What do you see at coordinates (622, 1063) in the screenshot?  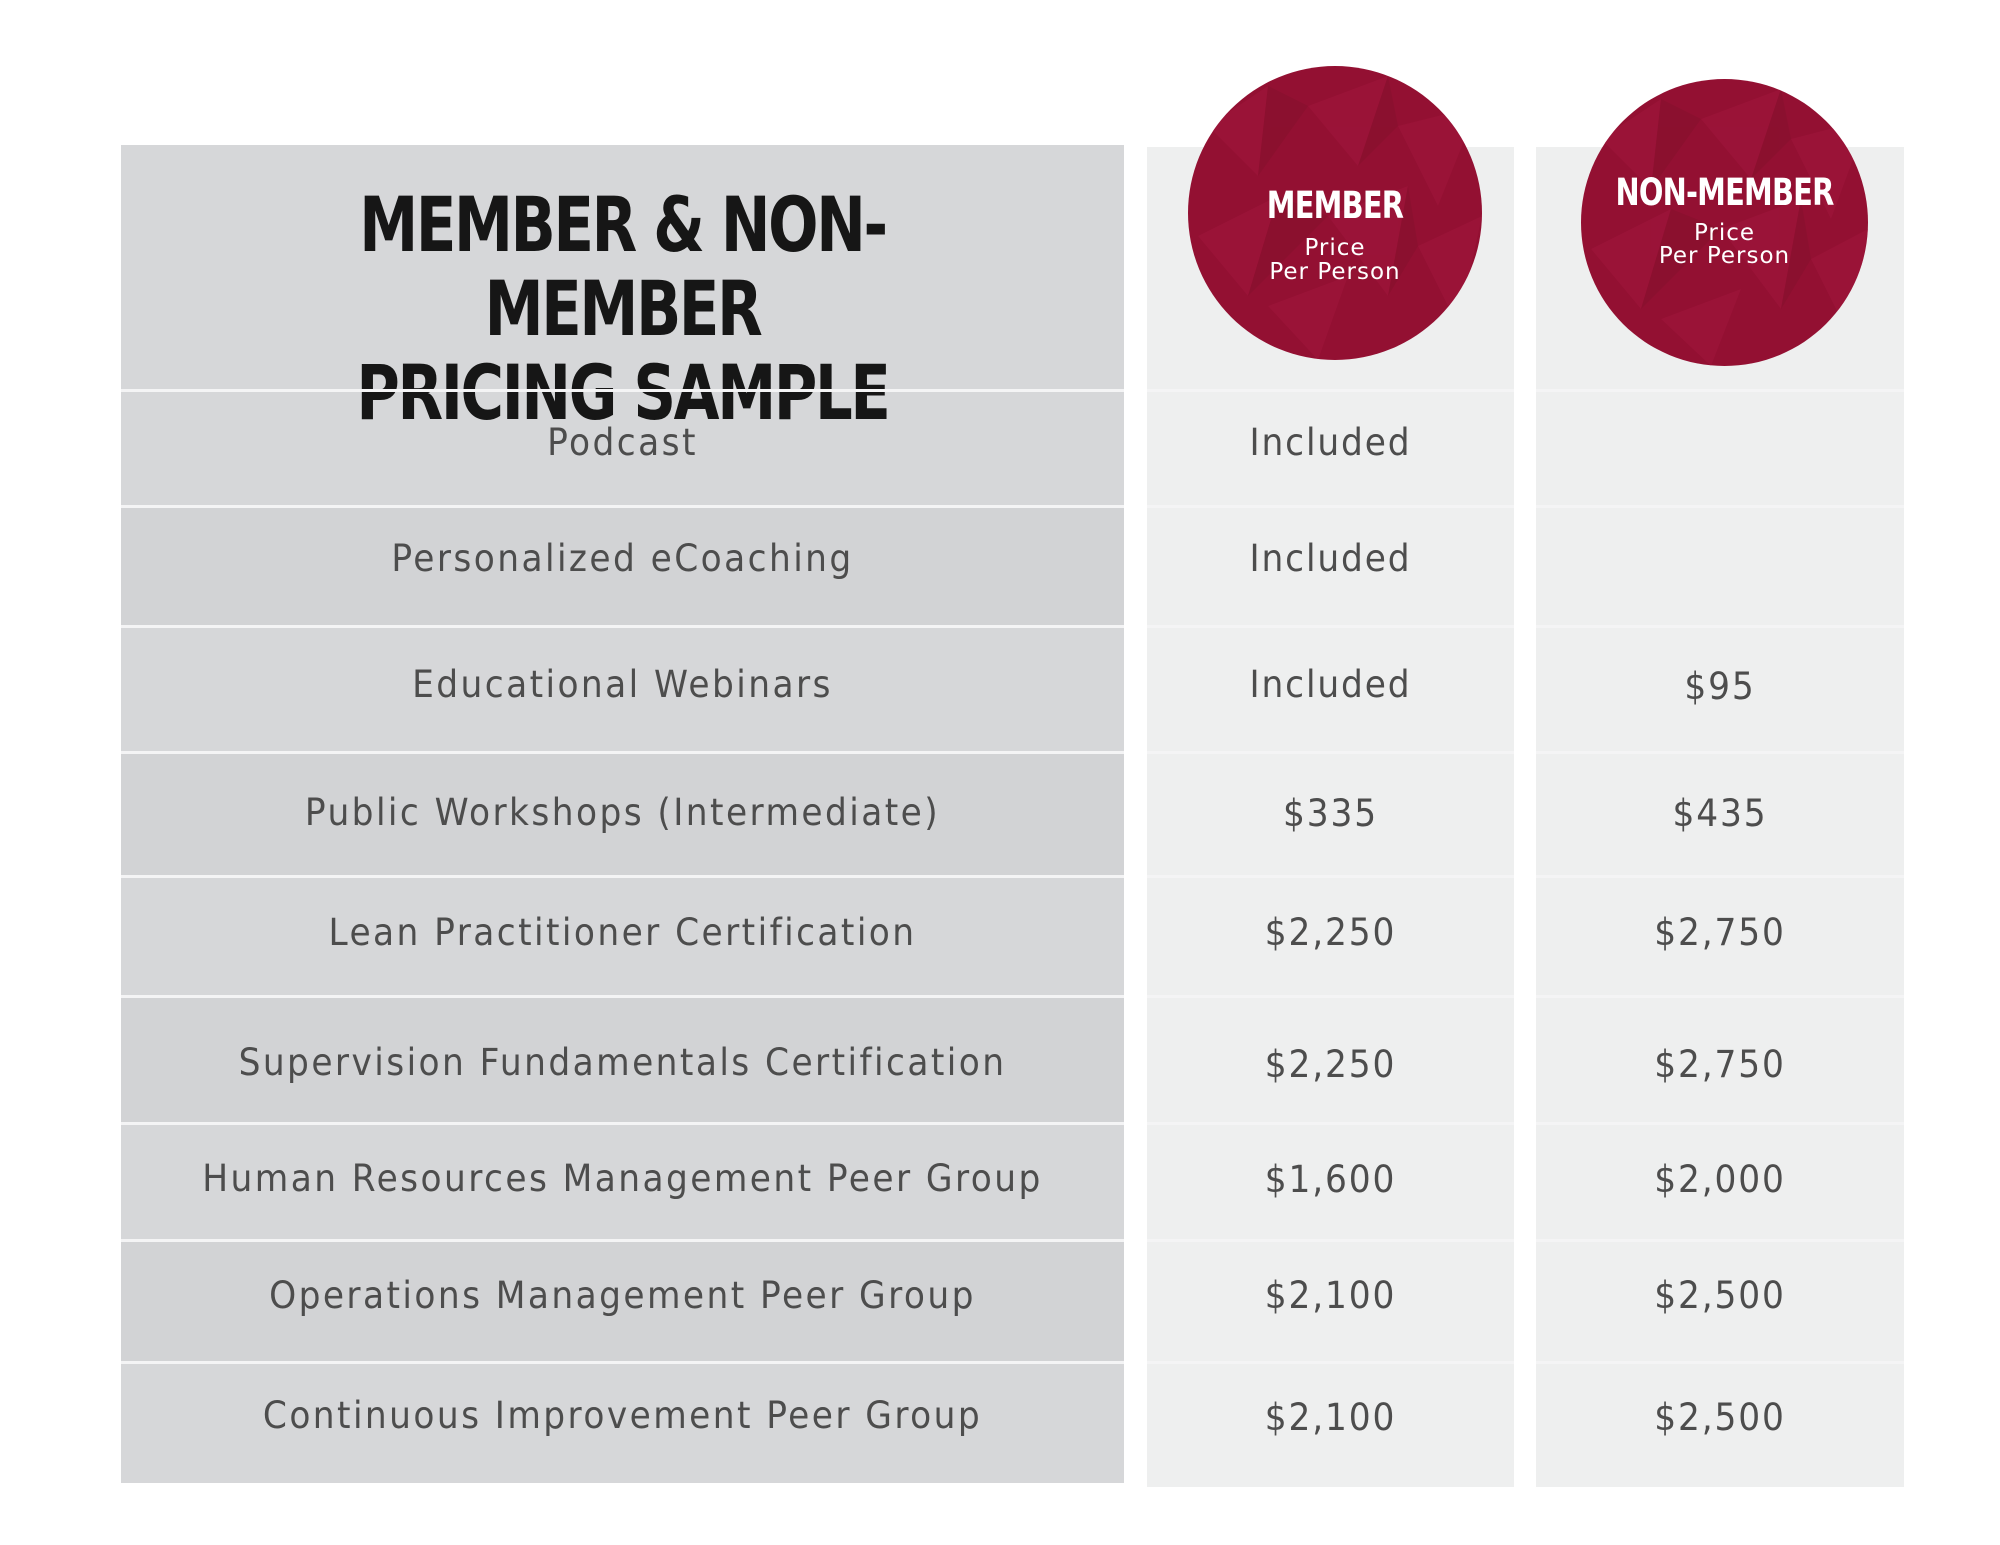 I see `row-label: Supervision Fundamentals Certification` at bounding box center [622, 1063].